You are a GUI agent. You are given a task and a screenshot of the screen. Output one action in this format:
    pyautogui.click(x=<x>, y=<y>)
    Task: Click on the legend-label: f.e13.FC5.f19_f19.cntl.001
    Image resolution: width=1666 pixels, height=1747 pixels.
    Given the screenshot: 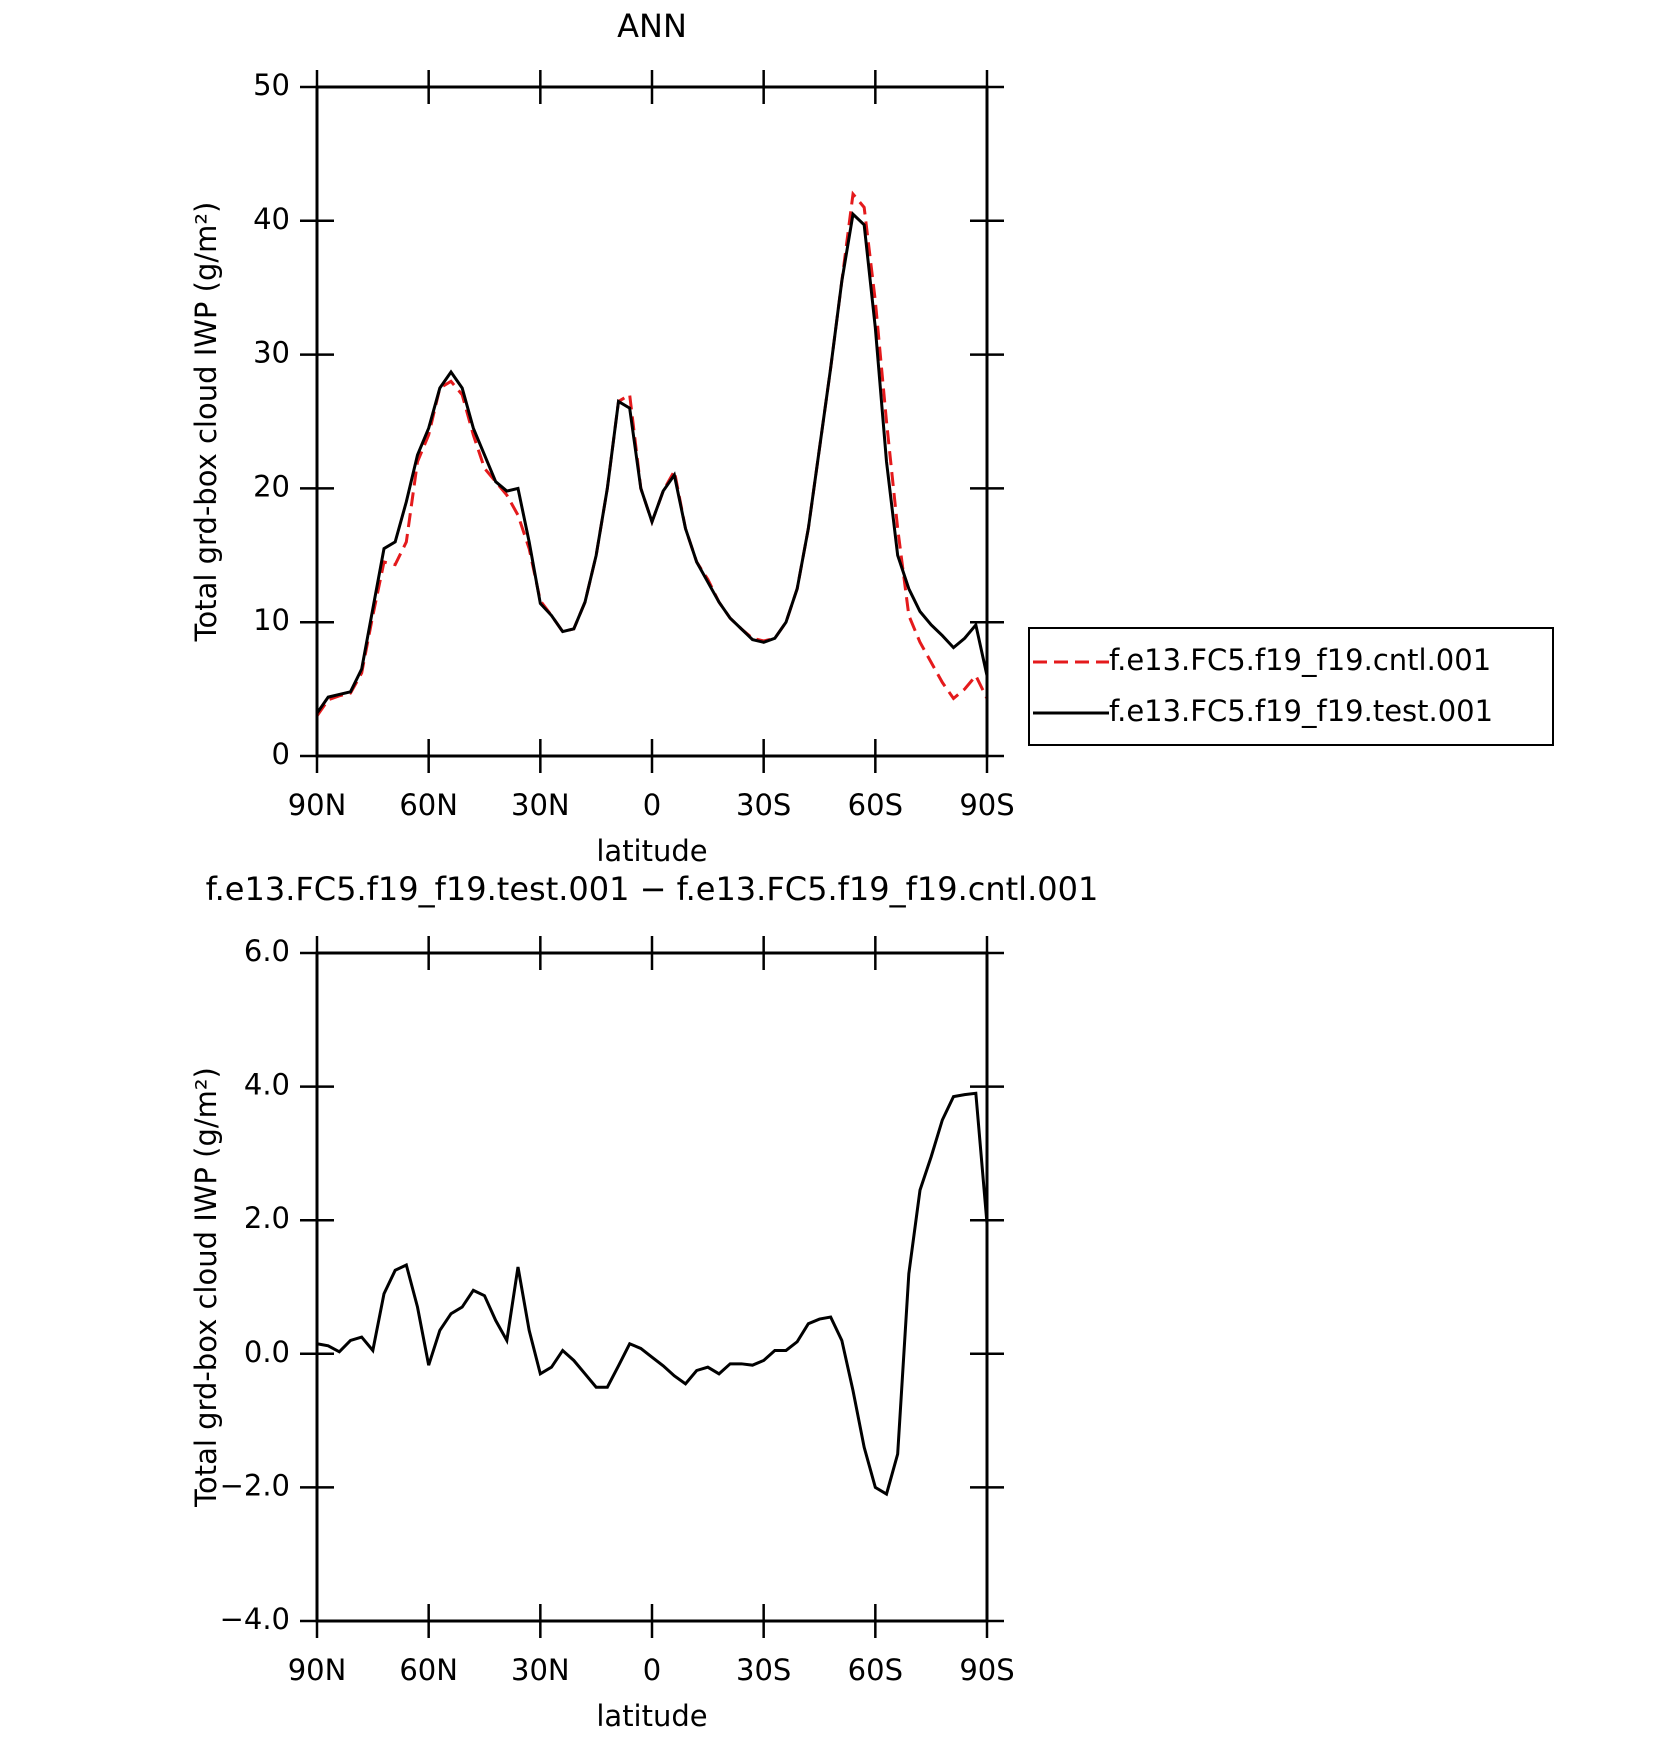 What is the action you would take?
    pyautogui.click(x=1300, y=660)
    